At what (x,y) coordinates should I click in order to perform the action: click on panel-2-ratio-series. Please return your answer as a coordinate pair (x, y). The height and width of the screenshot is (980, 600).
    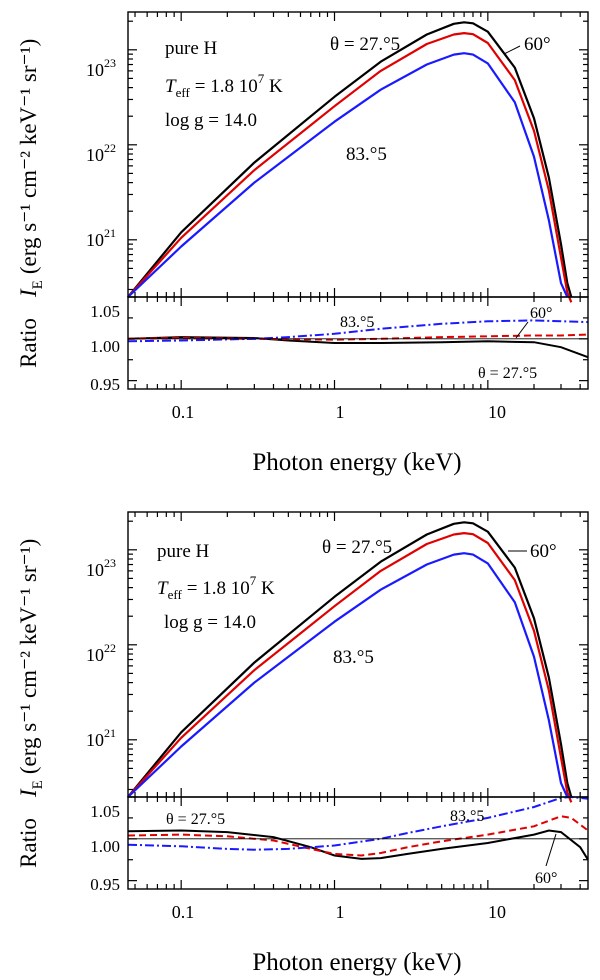
    Looking at the image, I should click on (358, 828).